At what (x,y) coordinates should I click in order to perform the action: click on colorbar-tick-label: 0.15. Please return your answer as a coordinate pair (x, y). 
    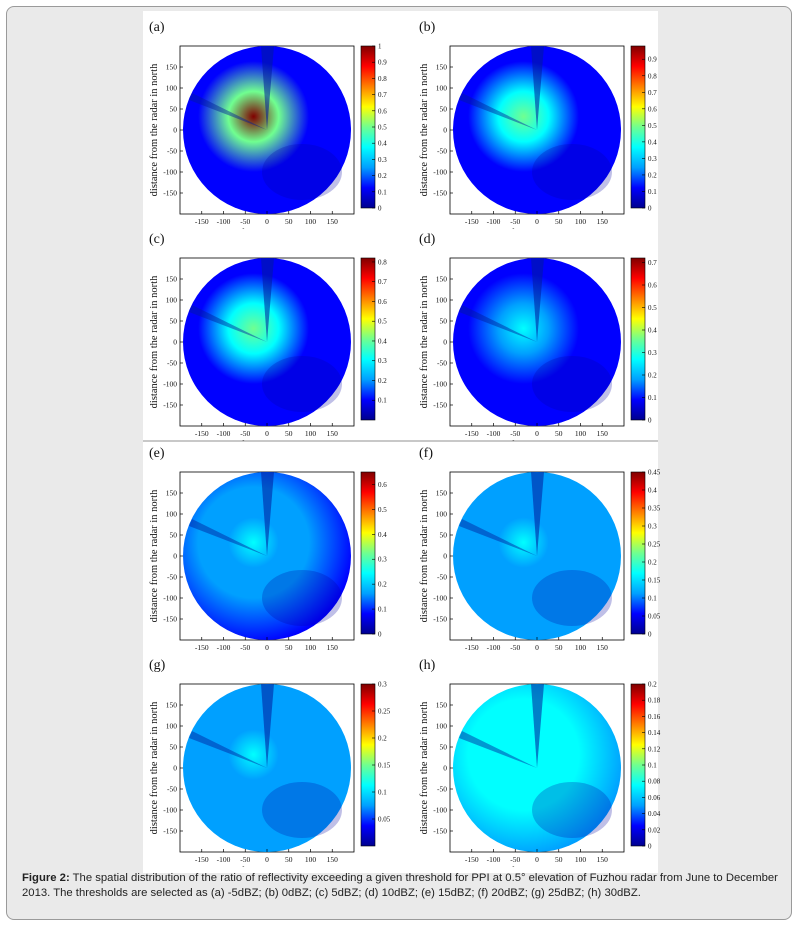
    Looking at the image, I should click on (384, 766).